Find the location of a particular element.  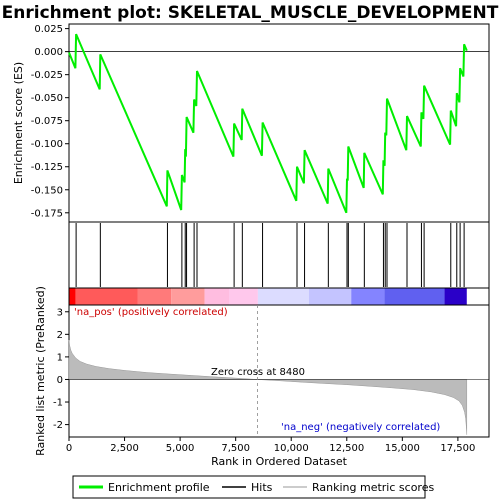

legend-label-hits: Hits is located at coordinates (262, 487).